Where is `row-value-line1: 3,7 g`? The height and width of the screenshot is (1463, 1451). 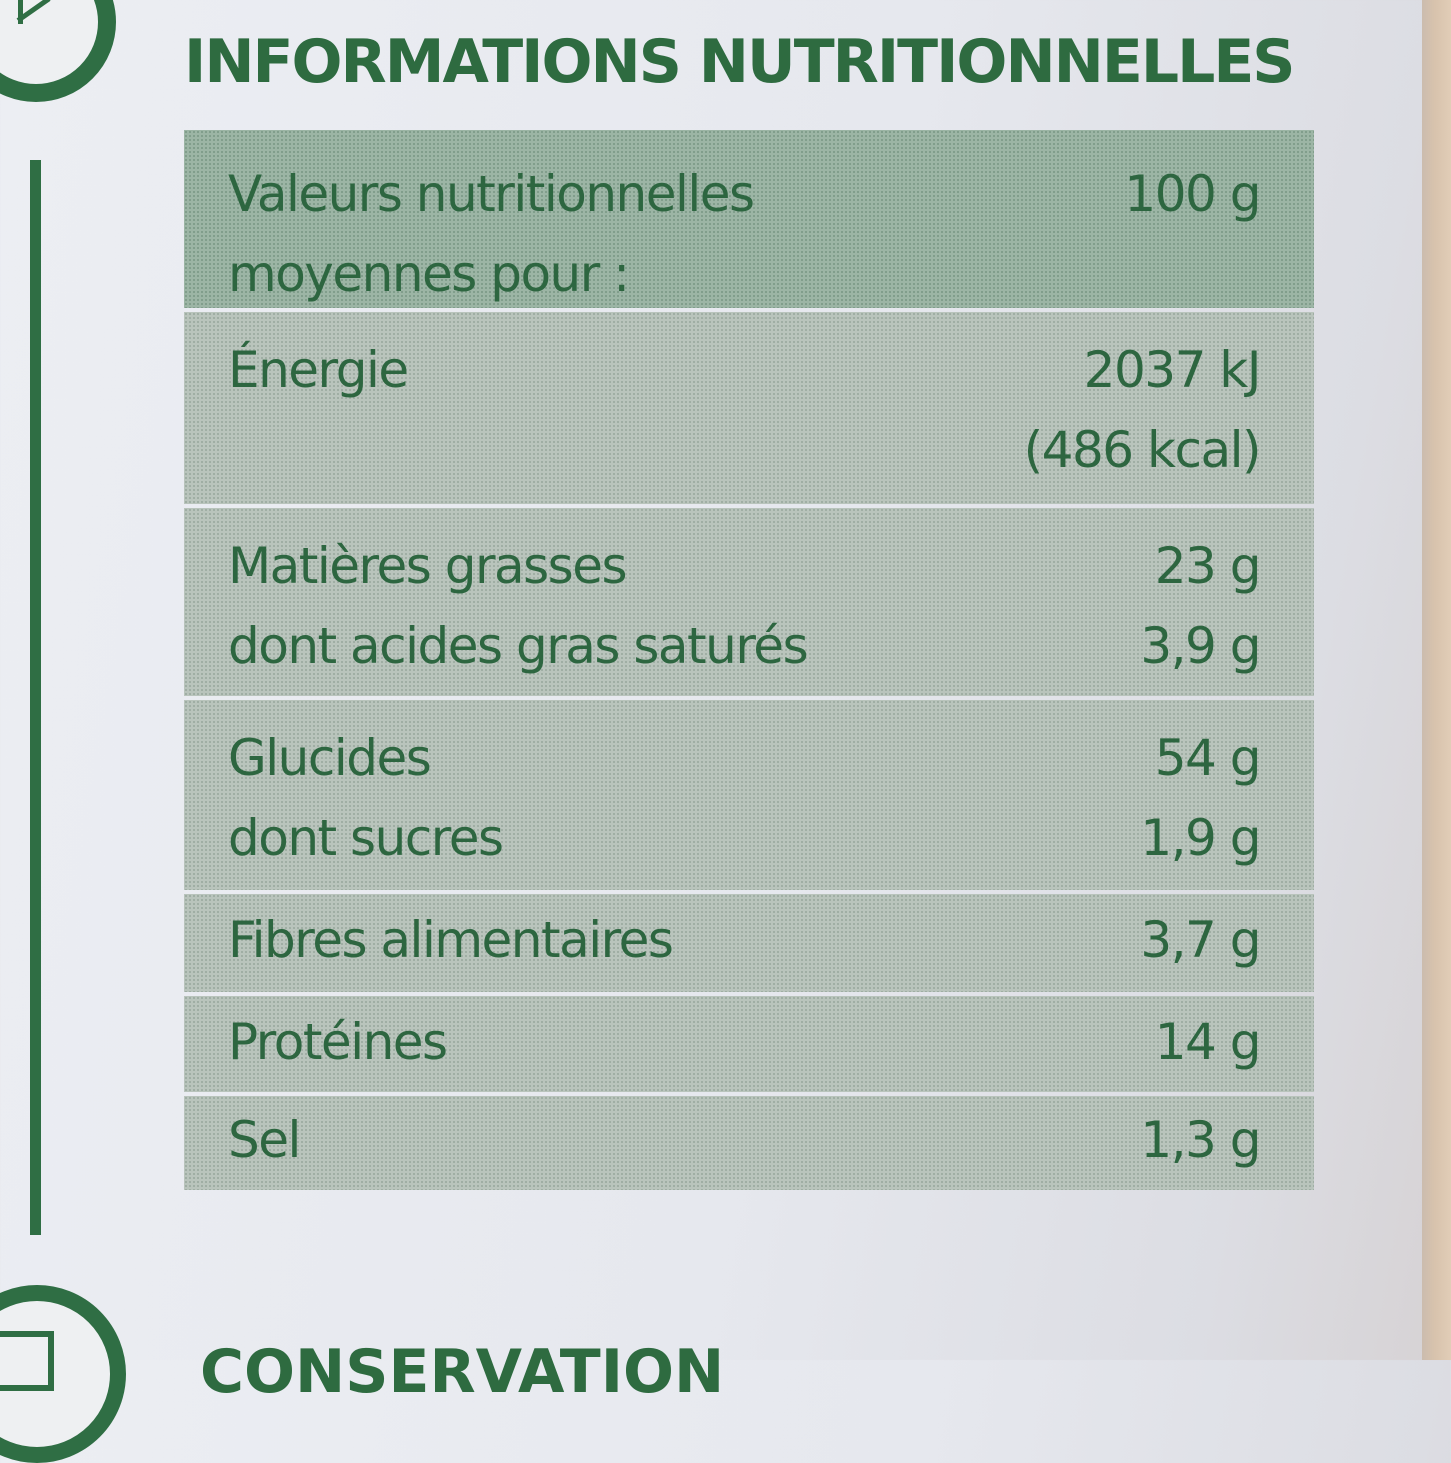
row-value-line1: 3,7 g is located at coordinates (1200, 940).